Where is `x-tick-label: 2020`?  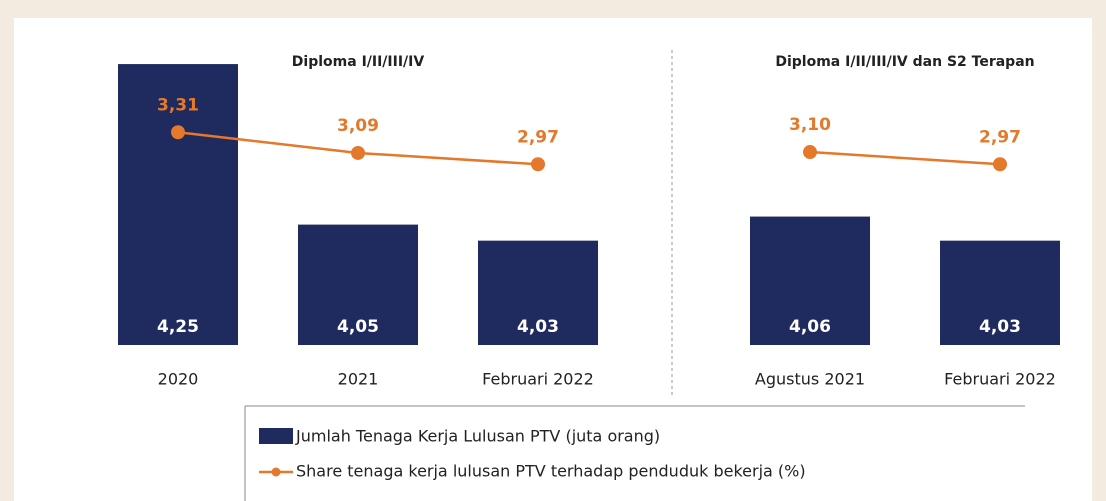 x-tick-label: 2020 is located at coordinates (178, 379).